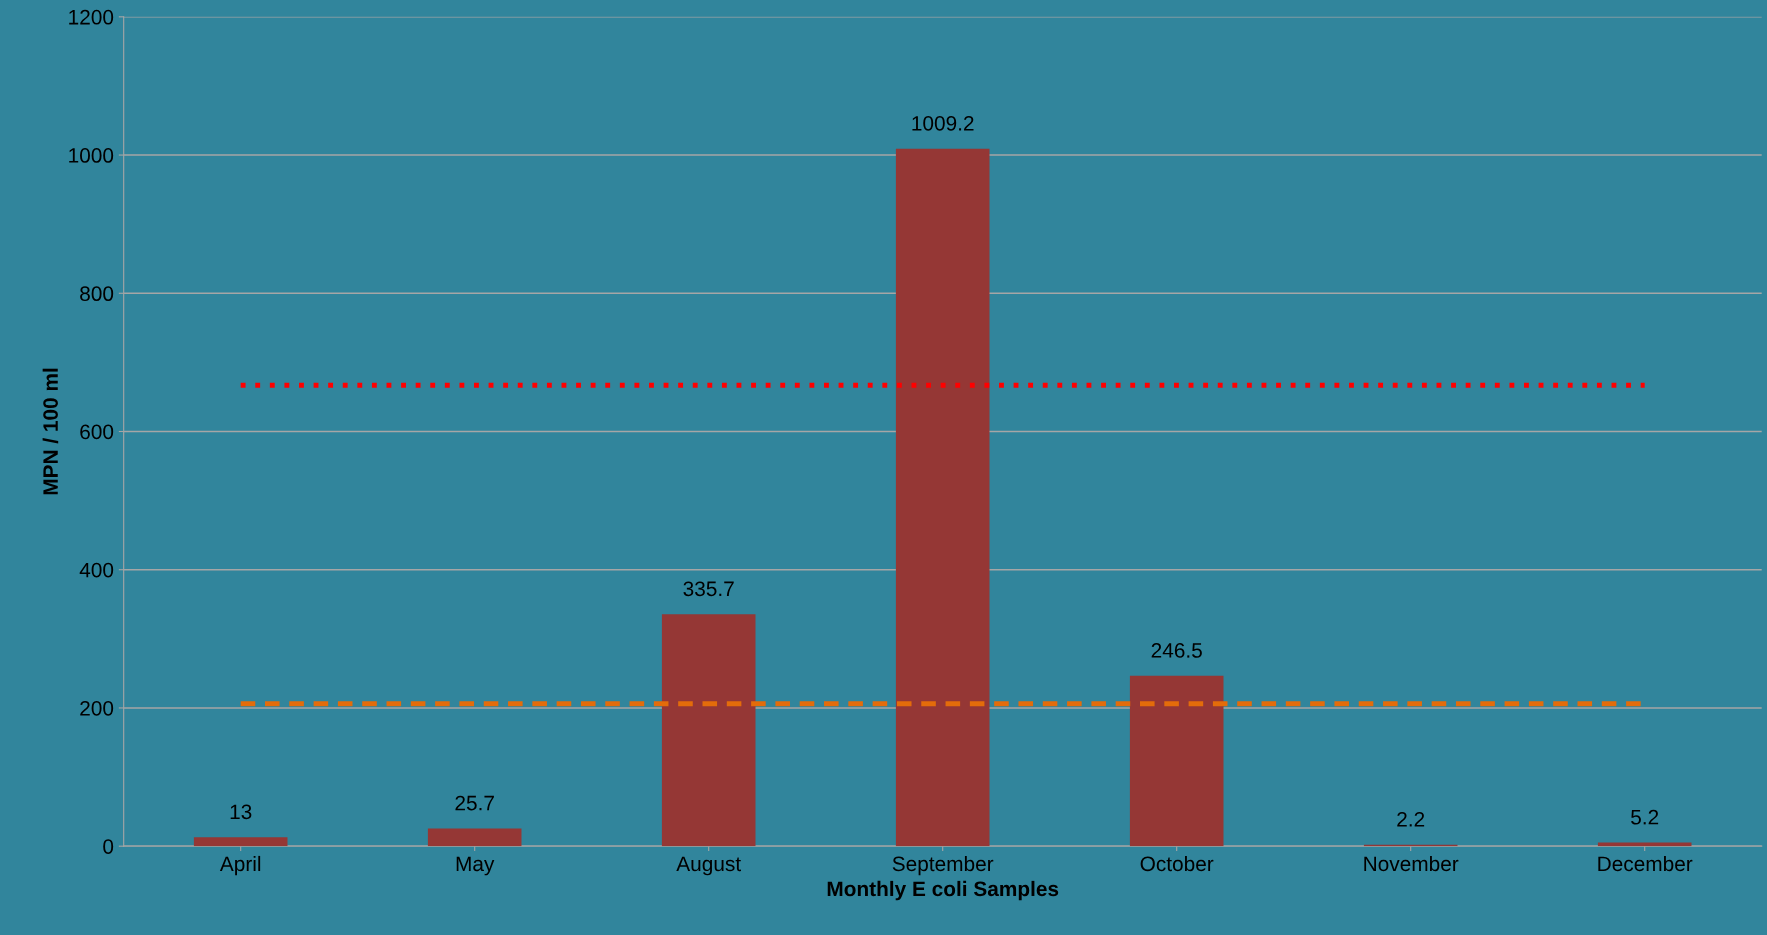 The height and width of the screenshot is (935, 1767). What do you see at coordinates (943, 865) in the screenshot?
I see `x-tick-label: September` at bounding box center [943, 865].